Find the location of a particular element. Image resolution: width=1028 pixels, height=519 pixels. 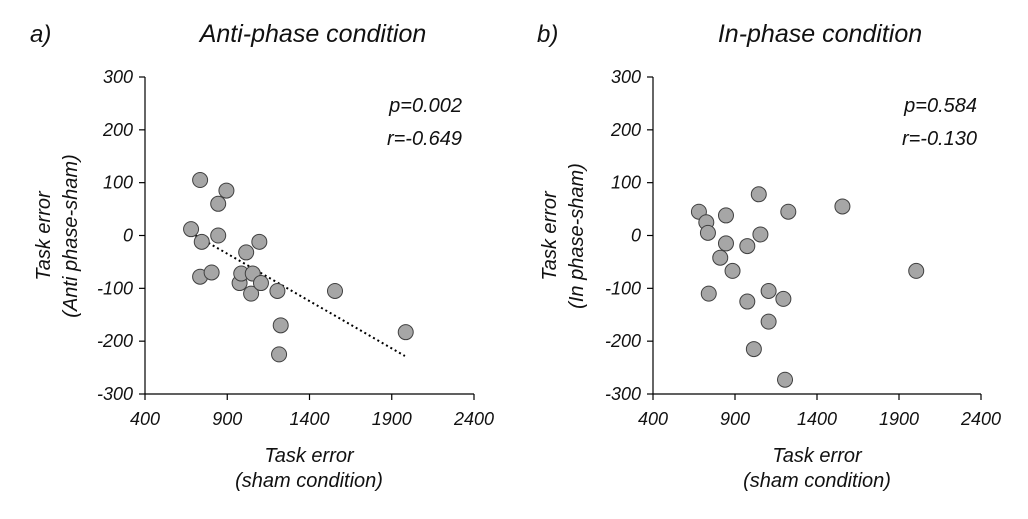

trend-line is located at coordinates (298, 294).